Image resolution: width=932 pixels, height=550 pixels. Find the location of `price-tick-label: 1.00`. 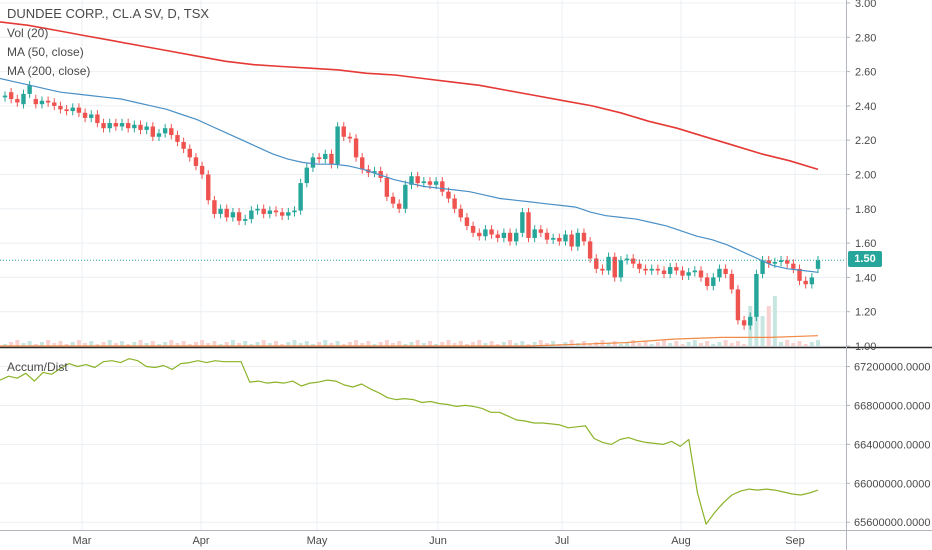

price-tick-label: 1.00 is located at coordinates (865, 347).